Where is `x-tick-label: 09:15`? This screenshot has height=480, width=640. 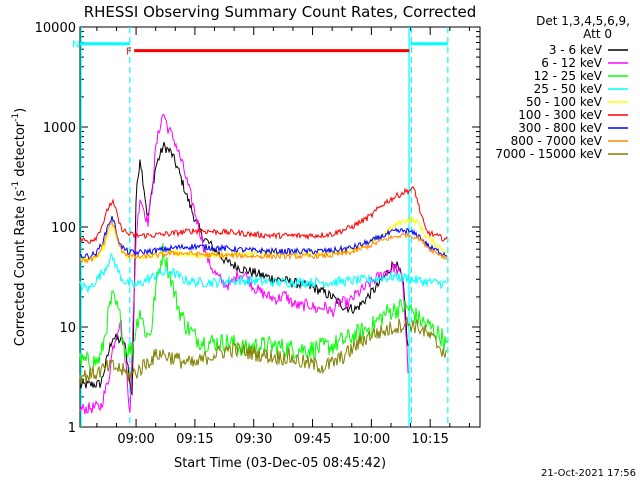
x-tick-label: 09:15 is located at coordinates (194, 439).